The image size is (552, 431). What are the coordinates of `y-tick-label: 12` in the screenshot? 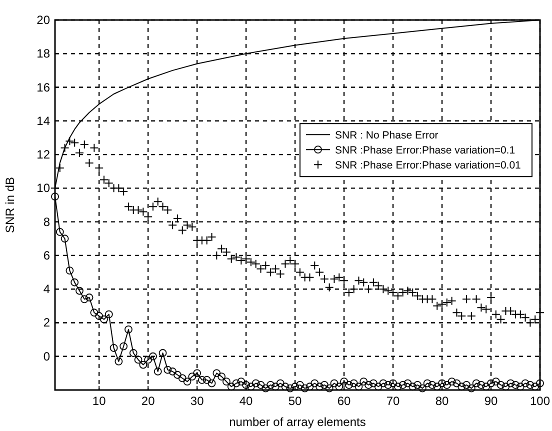 It's located at (43, 155).